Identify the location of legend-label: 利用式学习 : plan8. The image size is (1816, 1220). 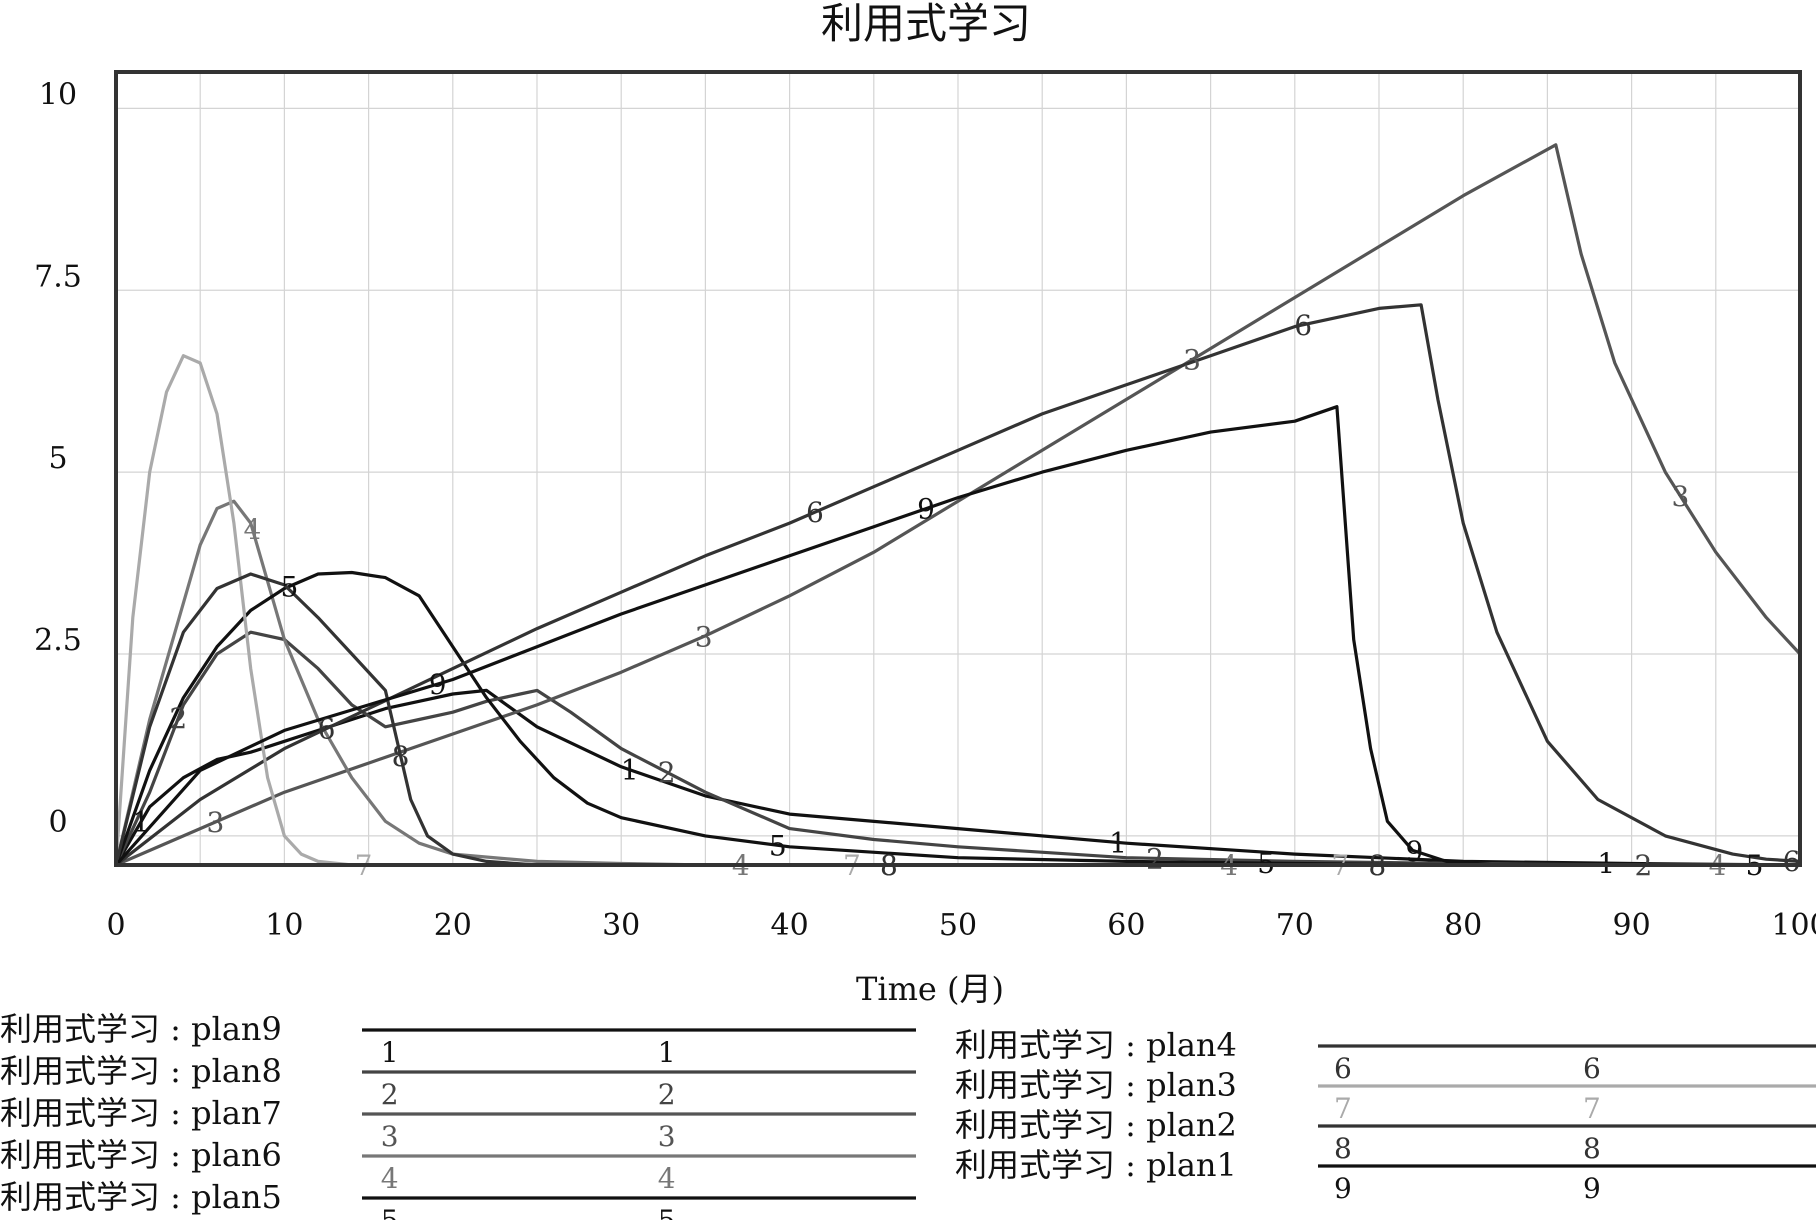
(141, 1071).